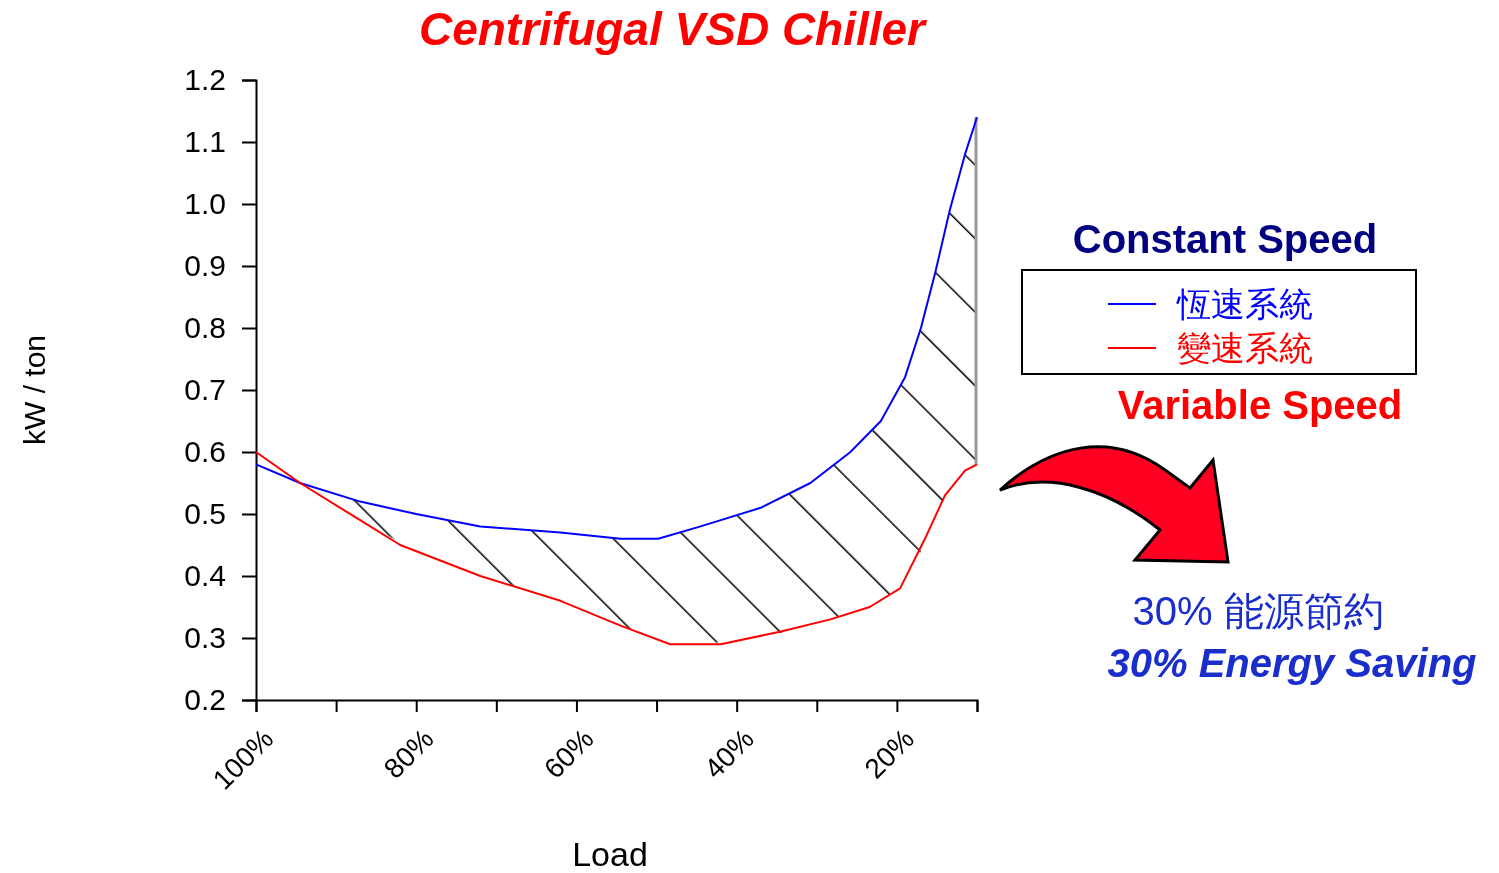 Image resolution: width=1499 pixels, height=873 pixels. What do you see at coordinates (205, 266) in the screenshot?
I see `y-tick-label: 0.9` at bounding box center [205, 266].